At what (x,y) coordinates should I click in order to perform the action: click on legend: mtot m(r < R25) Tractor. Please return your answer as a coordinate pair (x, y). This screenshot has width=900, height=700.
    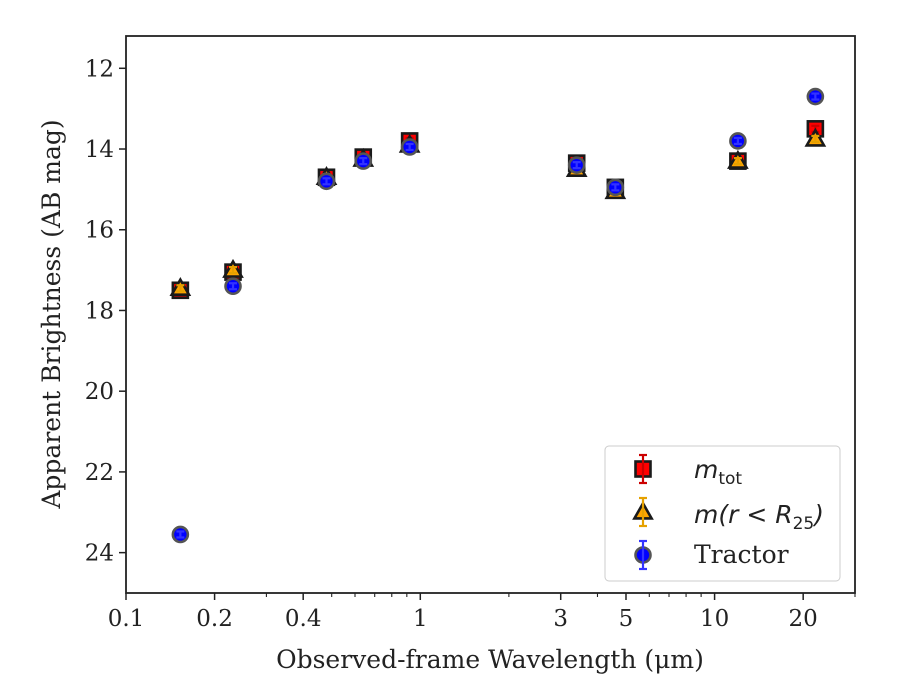
    Looking at the image, I should click on (722, 513).